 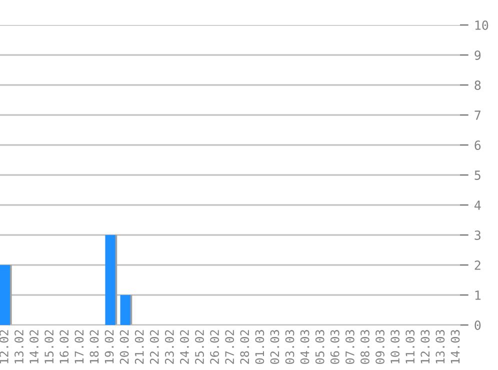 I want to click on y-tick-label: 7, so click(x=477, y=115).